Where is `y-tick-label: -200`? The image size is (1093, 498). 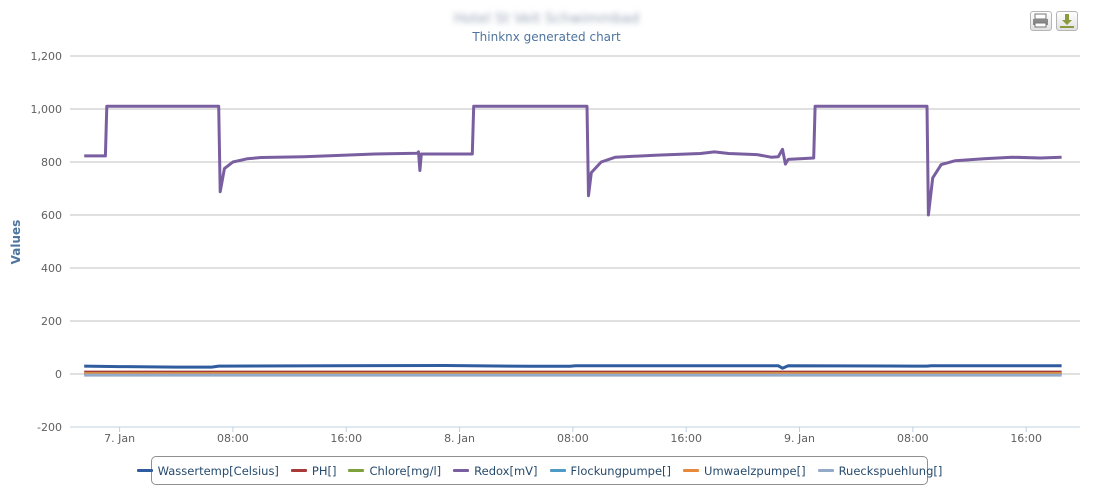 y-tick-label: -200 is located at coordinates (49, 427).